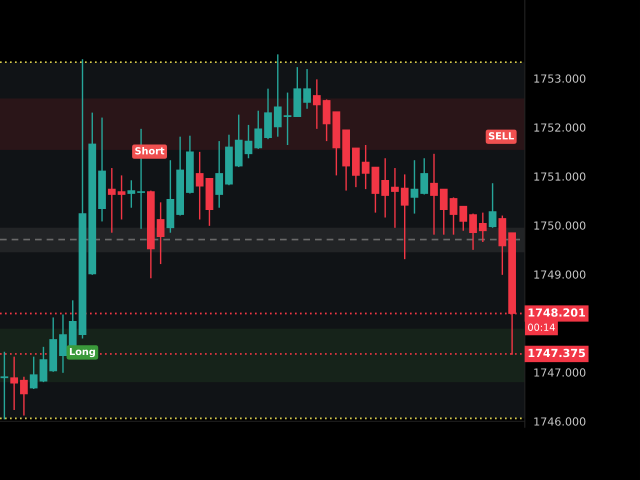  I want to click on annotation: SELL, so click(501, 136).